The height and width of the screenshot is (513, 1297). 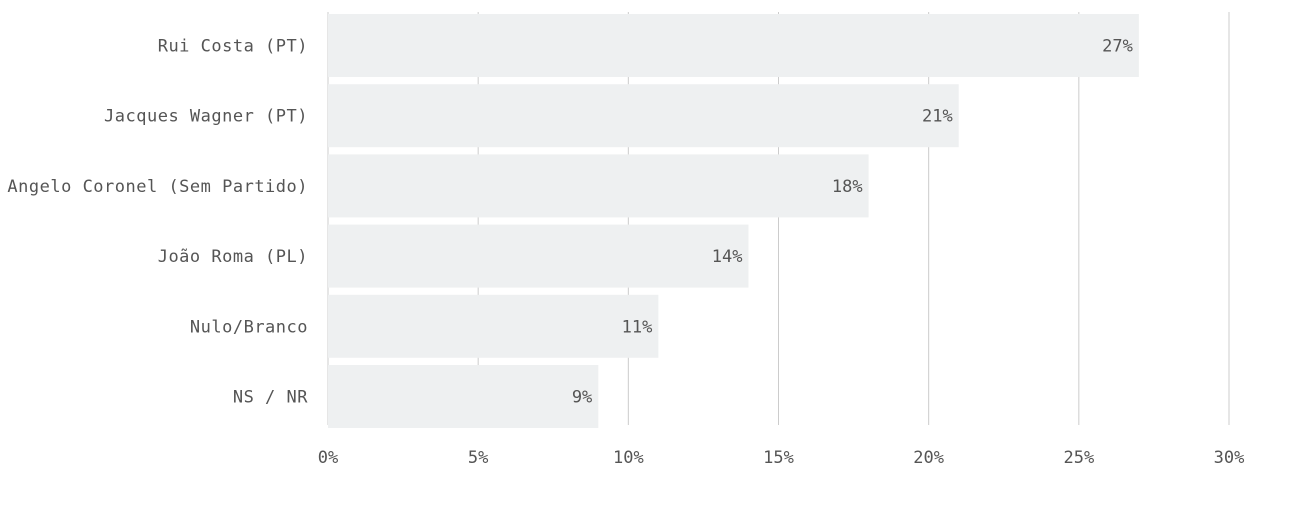 What do you see at coordinates (582, 398) in the screenshot?
I see `value-label: 9%` at bounding box center [582, 398].